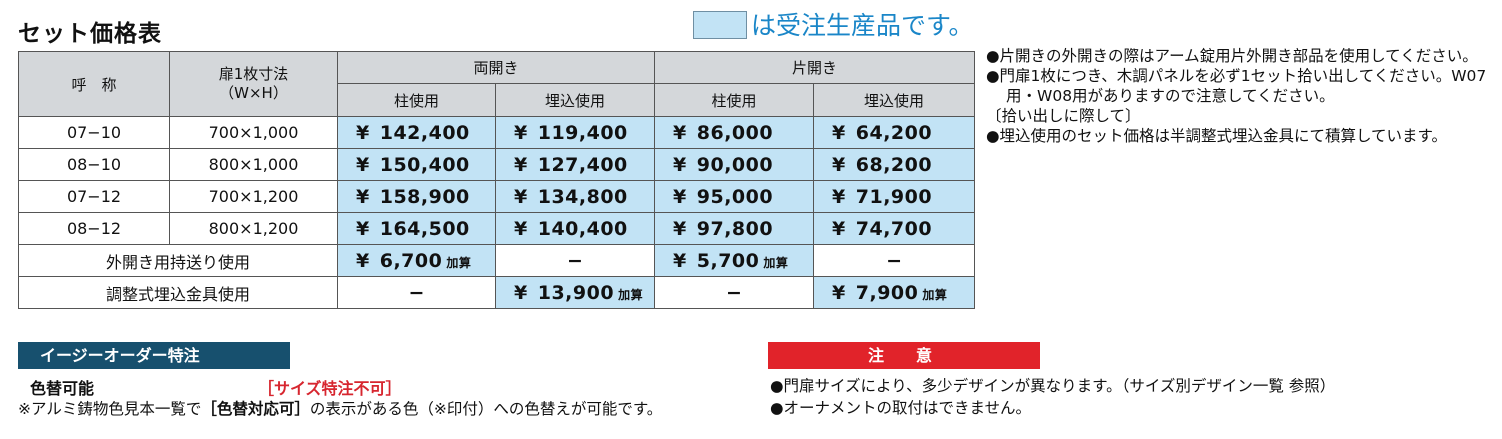 Image resolution: width=1502 pixels, height=439 pixels. I want to click on price-cell: ¥134,800, so click(575, 196).